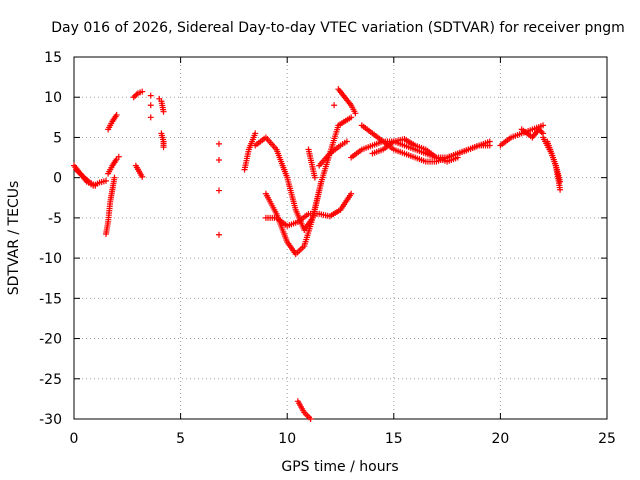  What do you see at coordinates (57, 179) in the screenshot?
I see `y-tick-label: 0` at bounding box center [57, 179].